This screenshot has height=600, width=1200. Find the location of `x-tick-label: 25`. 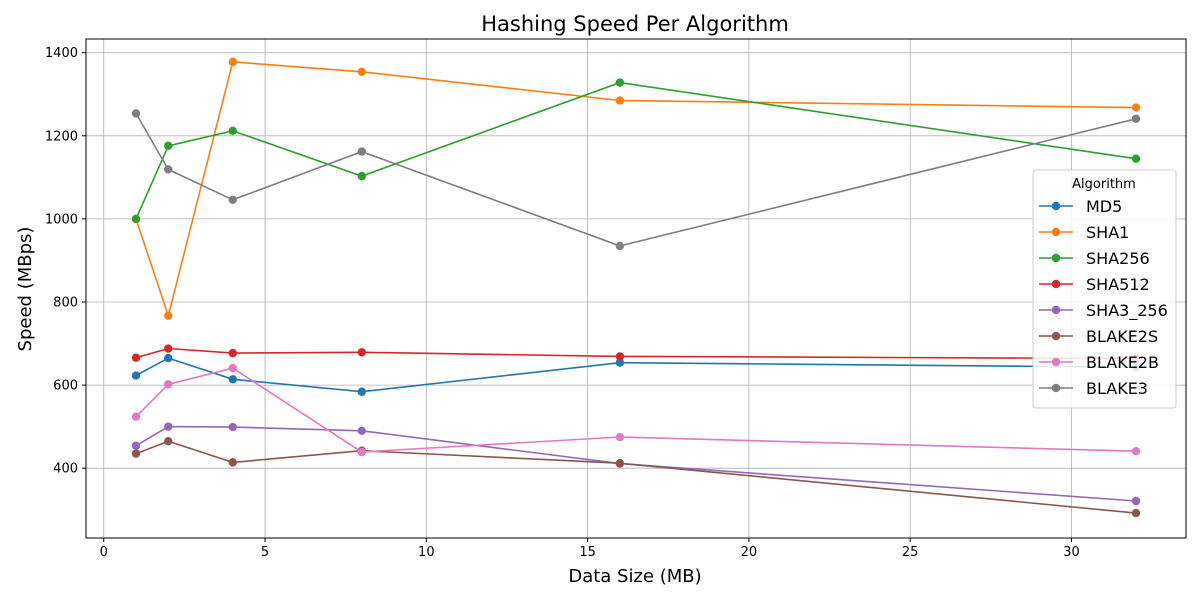

x-tick-label: 25 is located at coordinates (910, 552).